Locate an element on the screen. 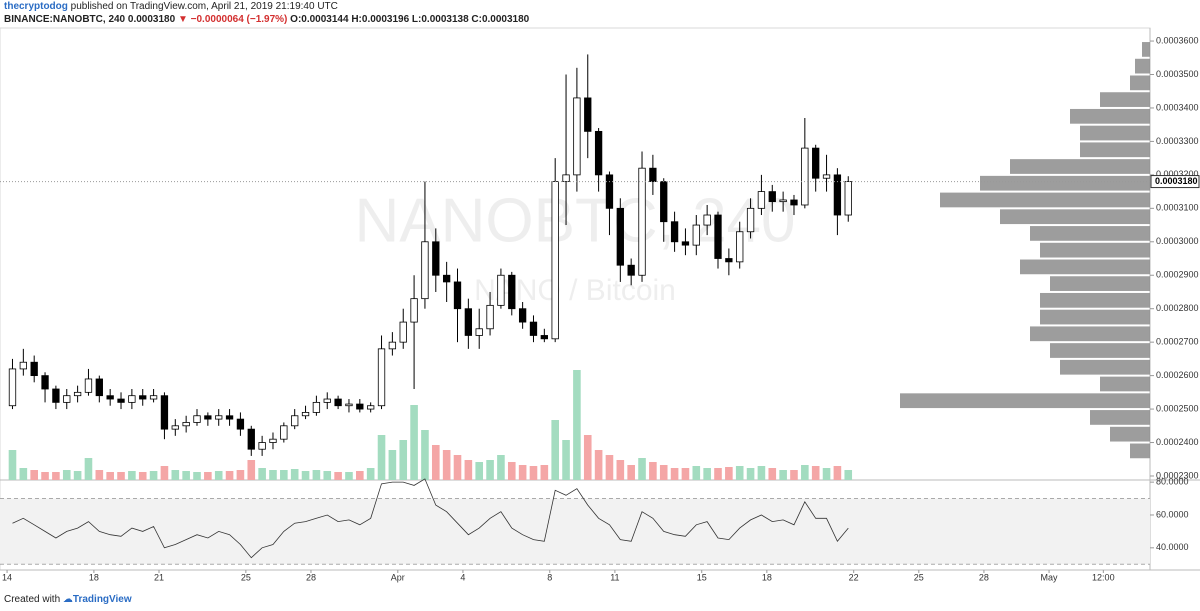  brand: TradingView is located at coordinates (102, 599).